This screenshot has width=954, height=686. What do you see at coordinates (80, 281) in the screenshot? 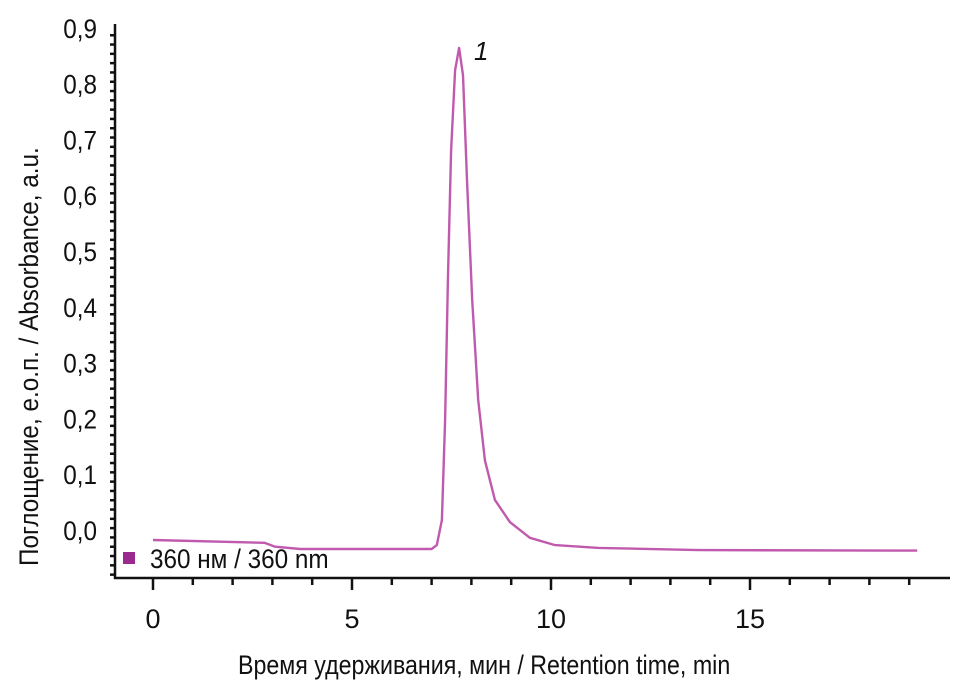
I see `y-tick-labels: 0,0 0,1 0,2 0,3 0,4 0,5 0,6 0,7 0,8 0,9` at bounding box center [80, 281].